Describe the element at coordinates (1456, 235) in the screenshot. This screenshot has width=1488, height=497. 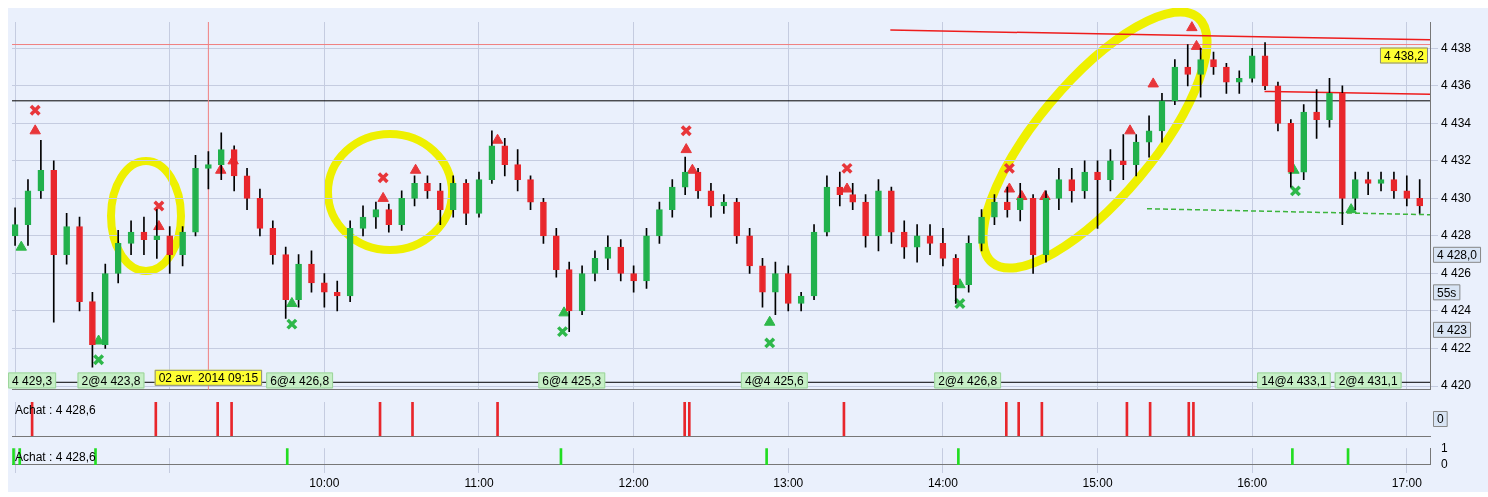
I see `y-tick-label: 4 428` at that location.